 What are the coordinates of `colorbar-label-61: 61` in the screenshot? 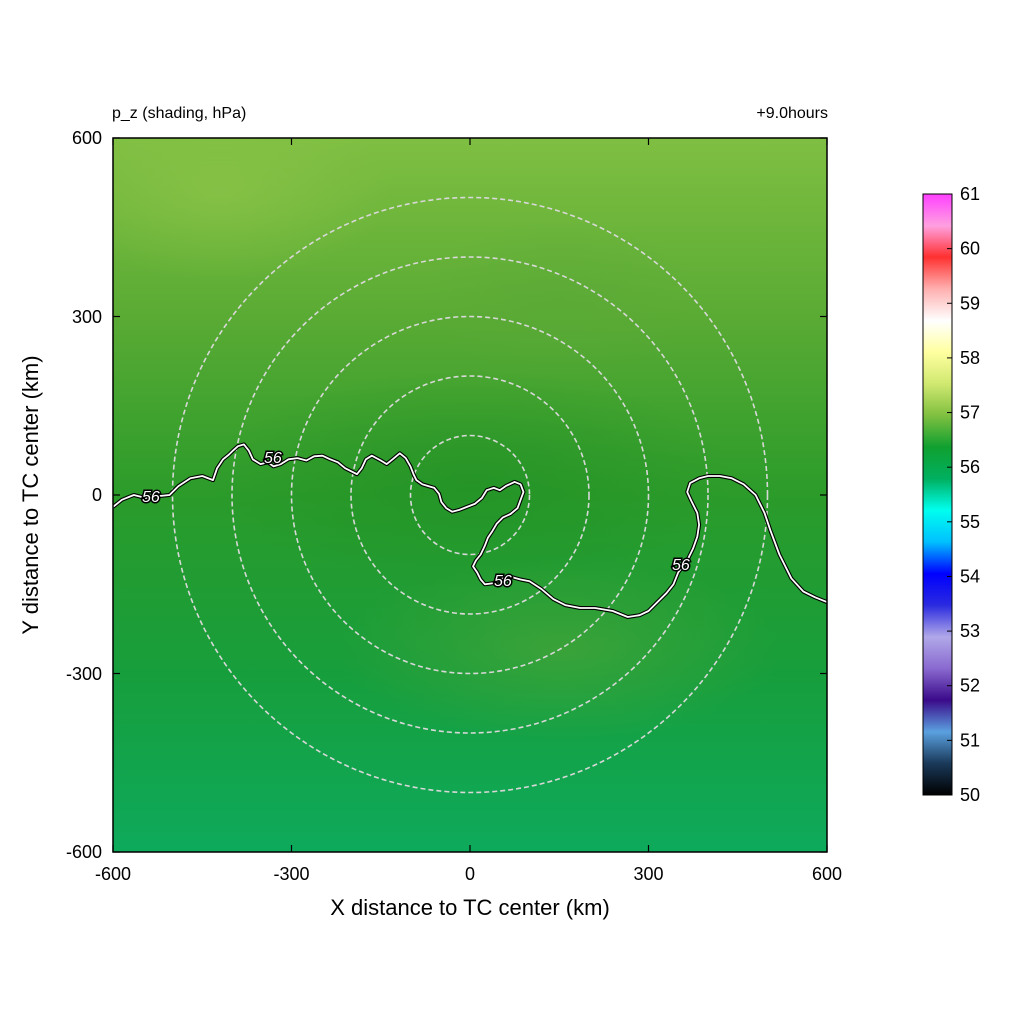 It's located at (970, 194).